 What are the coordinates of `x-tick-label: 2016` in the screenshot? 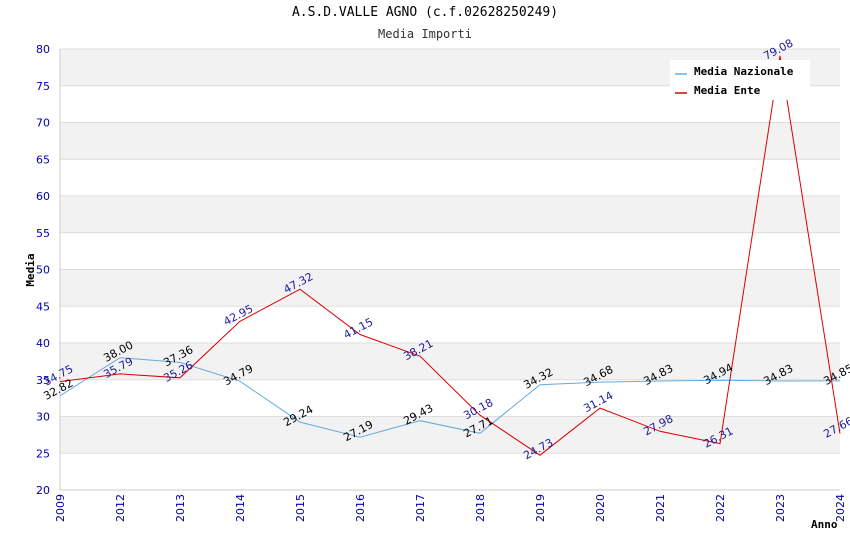 It's located at (360, 508).